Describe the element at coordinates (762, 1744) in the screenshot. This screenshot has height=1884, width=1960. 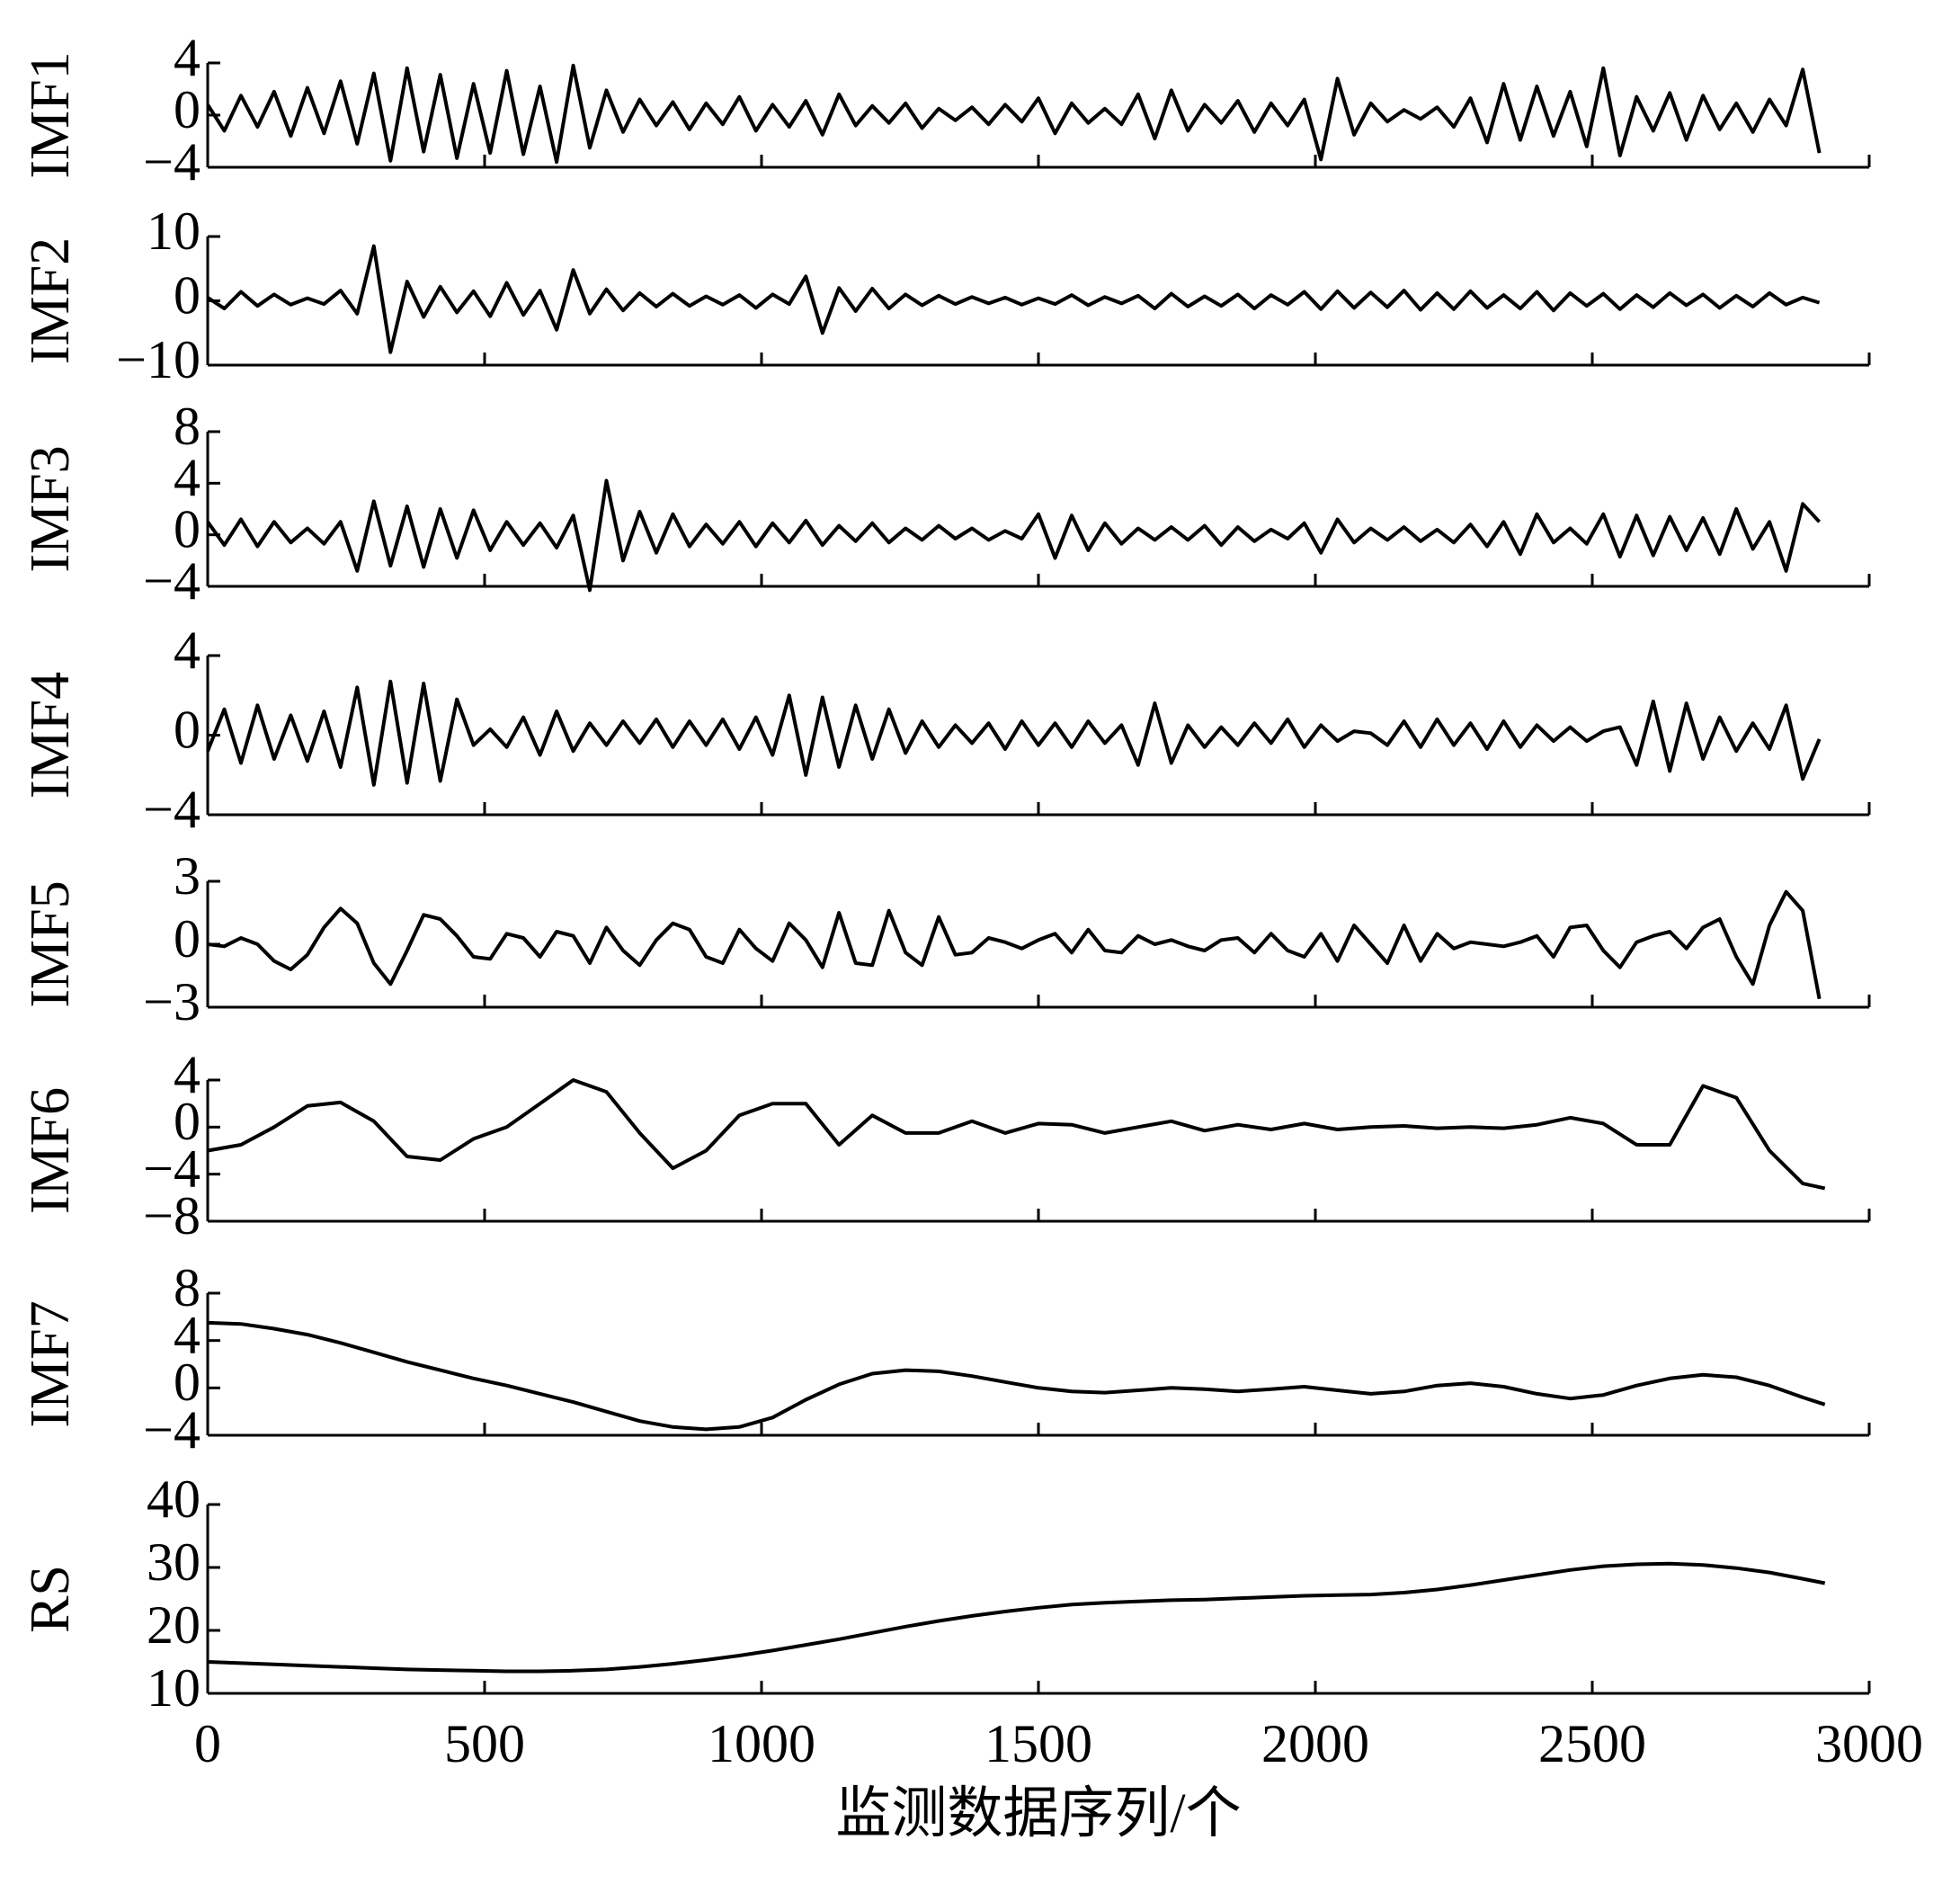
I see `x-tick-label: 1000` at that location.